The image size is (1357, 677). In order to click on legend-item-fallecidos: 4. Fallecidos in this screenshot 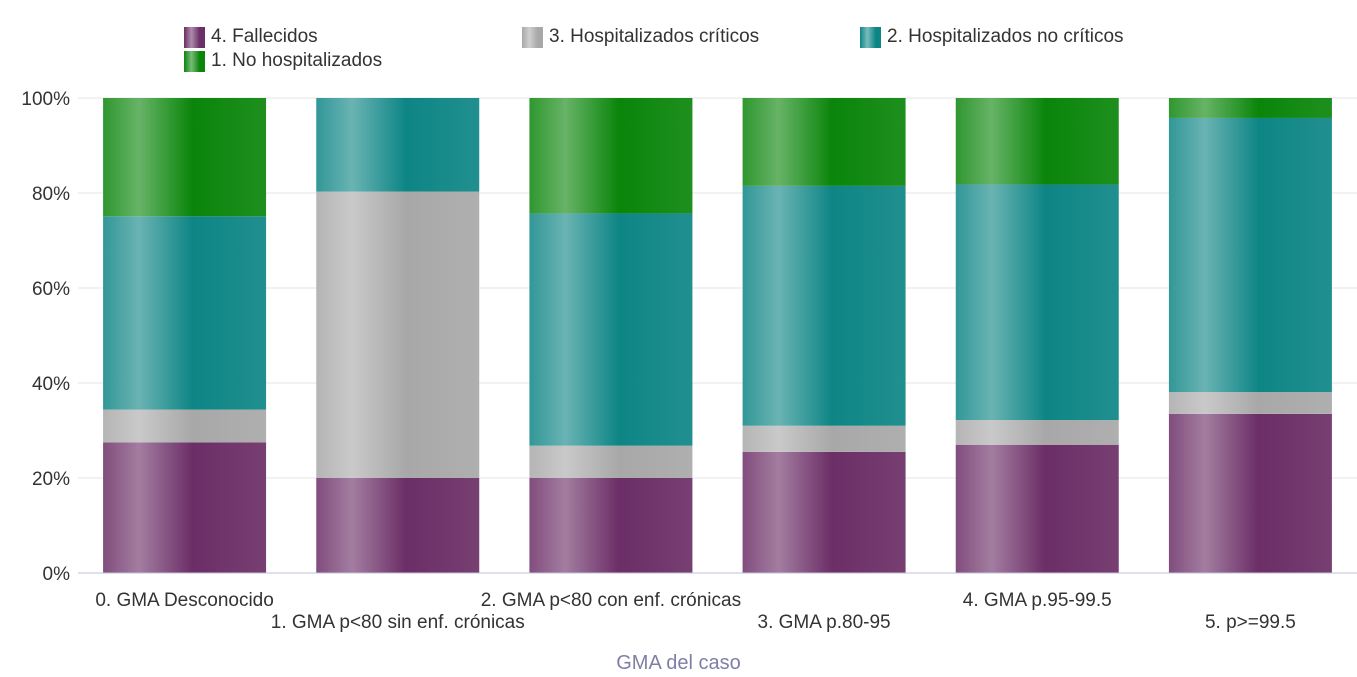, I will do `click(251, 37)`.